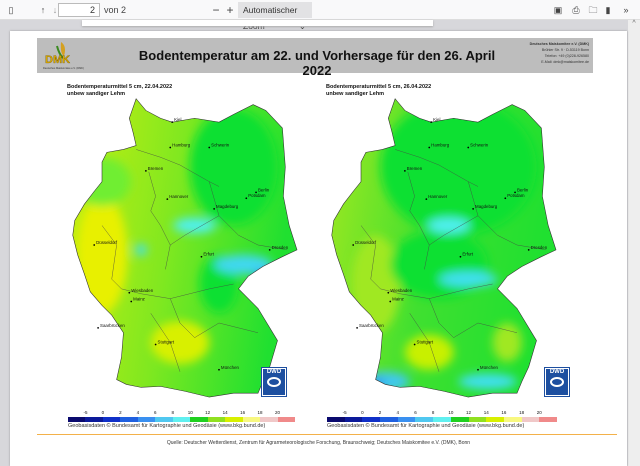  I want to click on city-label: Hannover, so click(179, 196).